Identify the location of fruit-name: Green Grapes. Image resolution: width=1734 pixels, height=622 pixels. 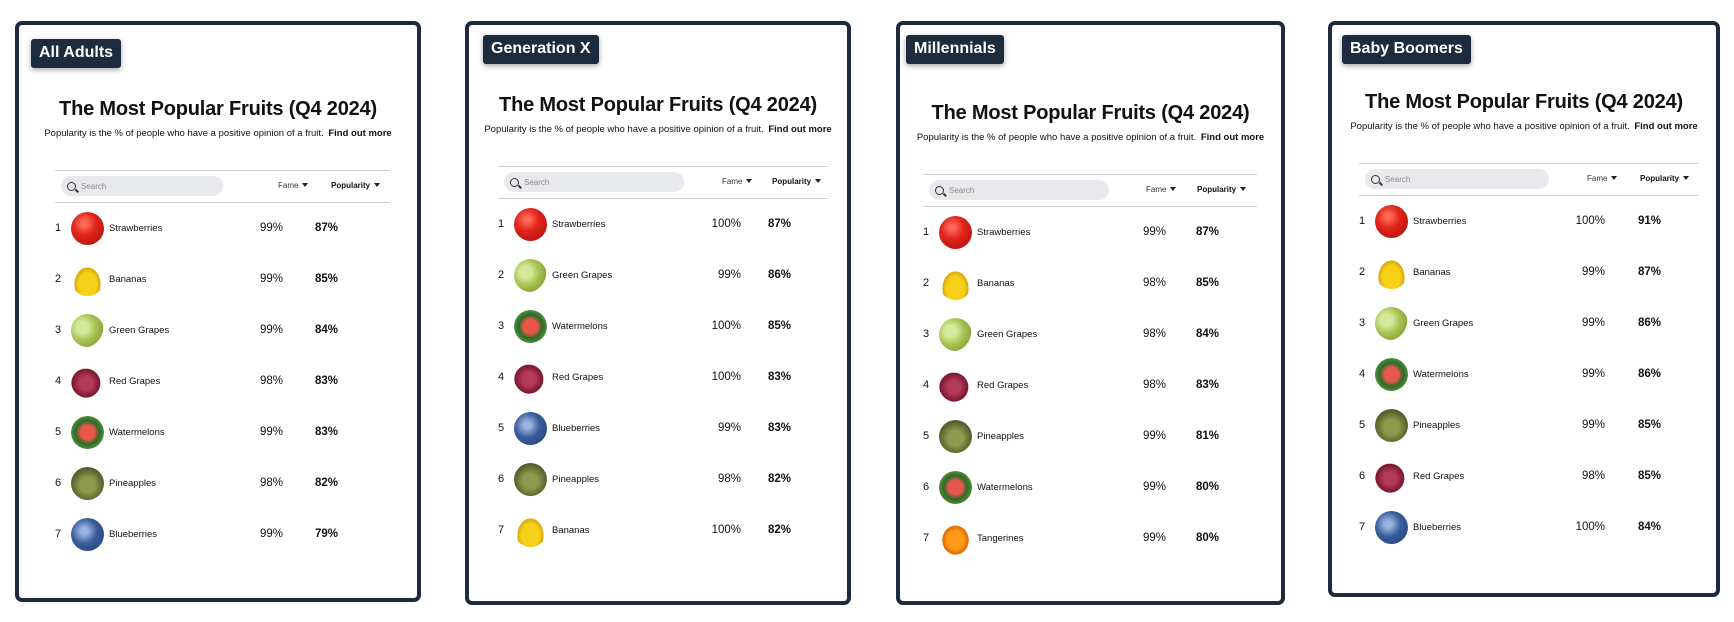
(1443, 323).